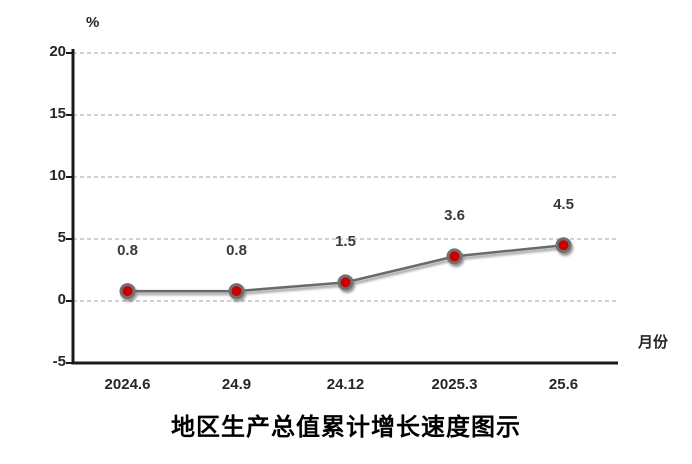  What do you see at coordinates (127, 384) in the screenshot?
I see `x-tick-label: 2024.6` at bounding box center [127, 384].